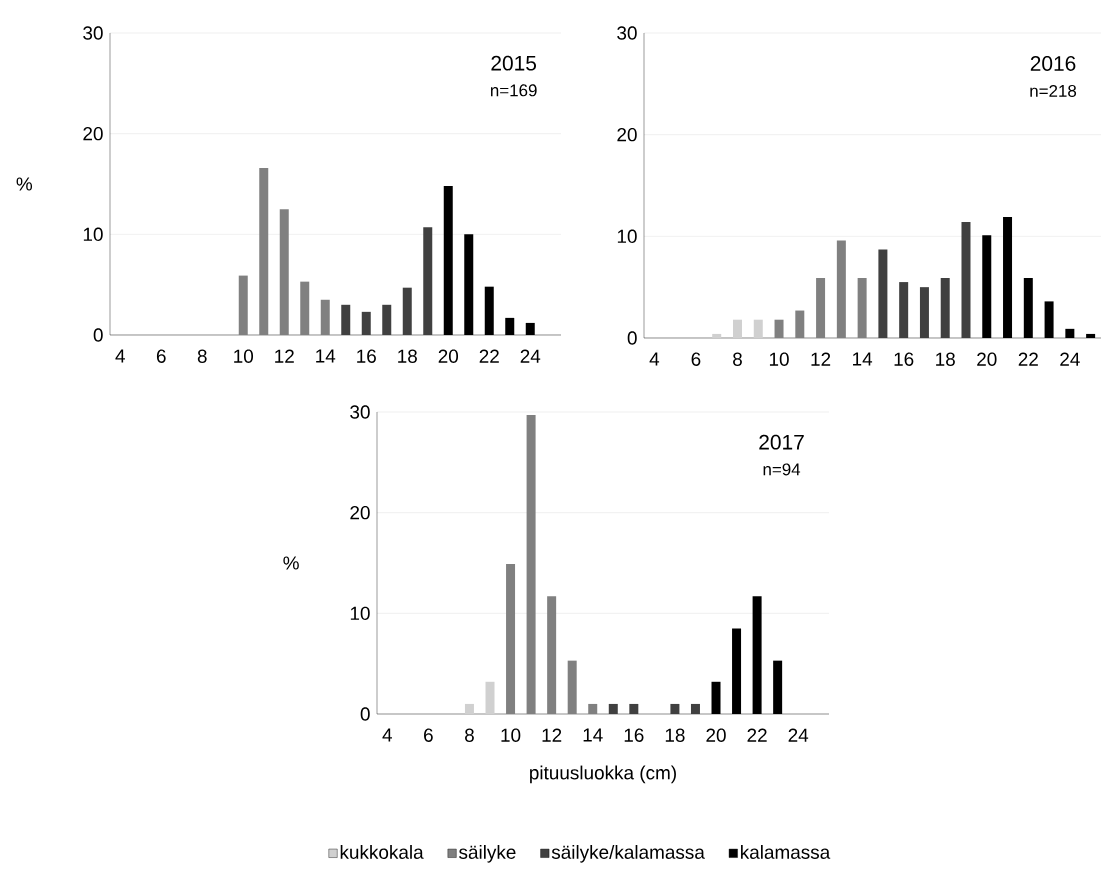 The height and width of the screenshot is (884, 1114). Describe the element at coordinates (513, 90) in the screenshot. I see `annotation: n=169` at that location.